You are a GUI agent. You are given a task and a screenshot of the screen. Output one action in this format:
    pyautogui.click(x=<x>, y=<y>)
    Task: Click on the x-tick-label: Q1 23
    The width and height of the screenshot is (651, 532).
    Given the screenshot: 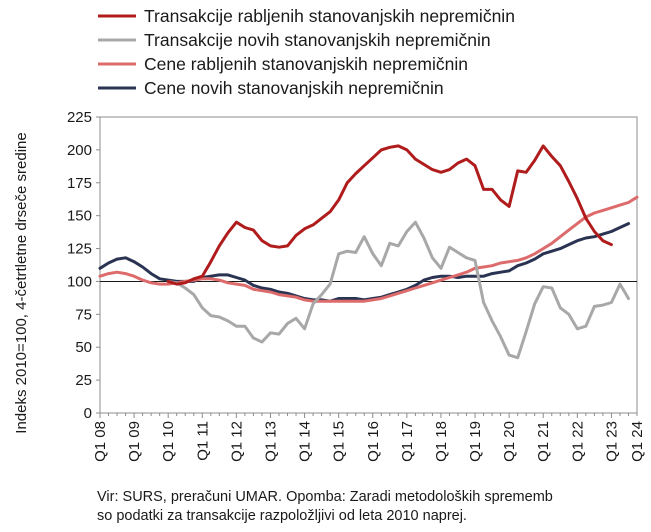 What is the action you would take?
    pyautogui.click(x=611, y=441)
    